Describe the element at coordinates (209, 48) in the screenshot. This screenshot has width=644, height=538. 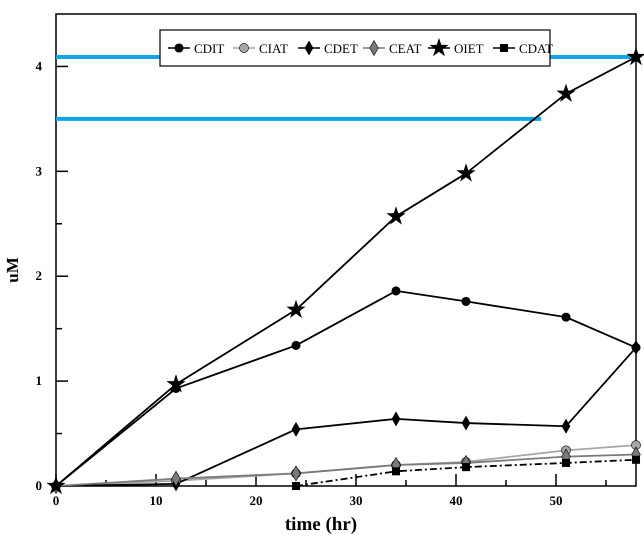
I see `legend-label: CDIT` at that location.